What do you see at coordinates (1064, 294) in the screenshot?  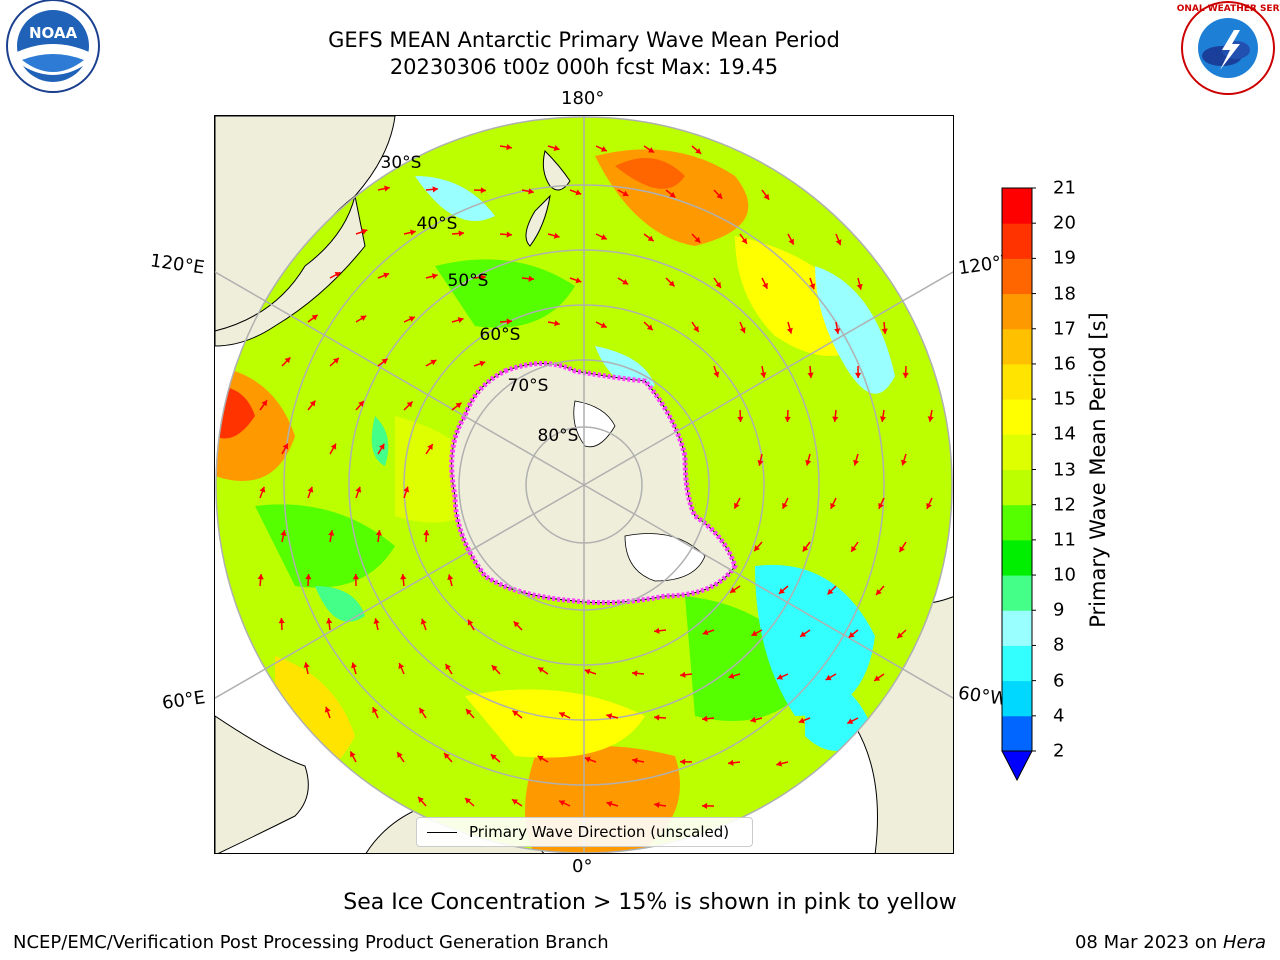 I see `colorbar-tick-label: 18` at bounding box center [1064, 294].